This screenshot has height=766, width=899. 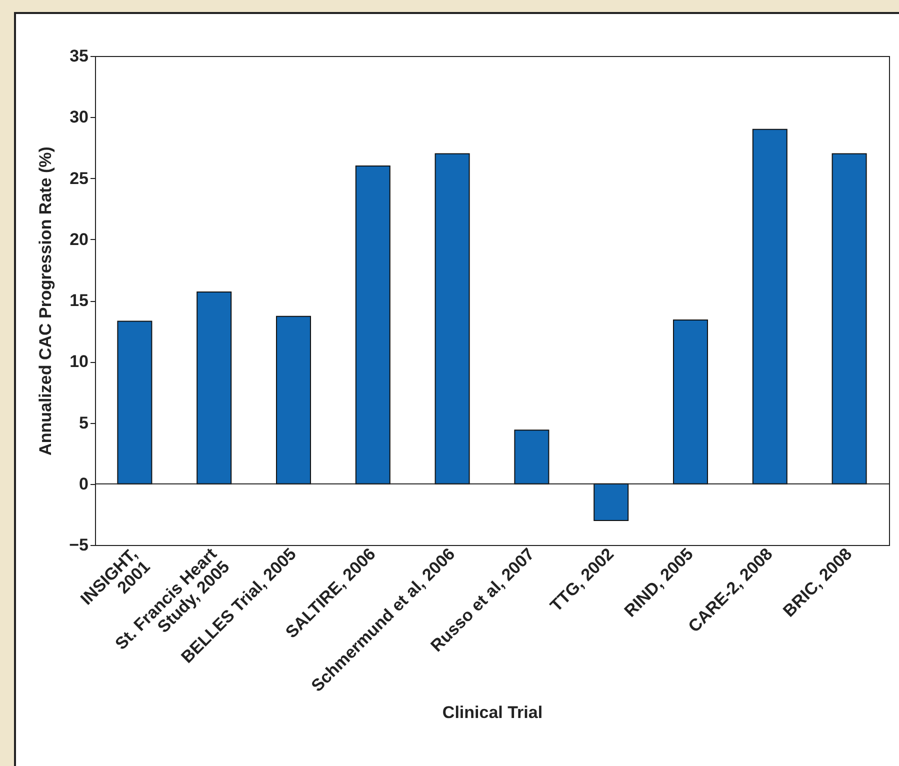 I want to click on y-tick-label: 10, so click(x=79, y=362).